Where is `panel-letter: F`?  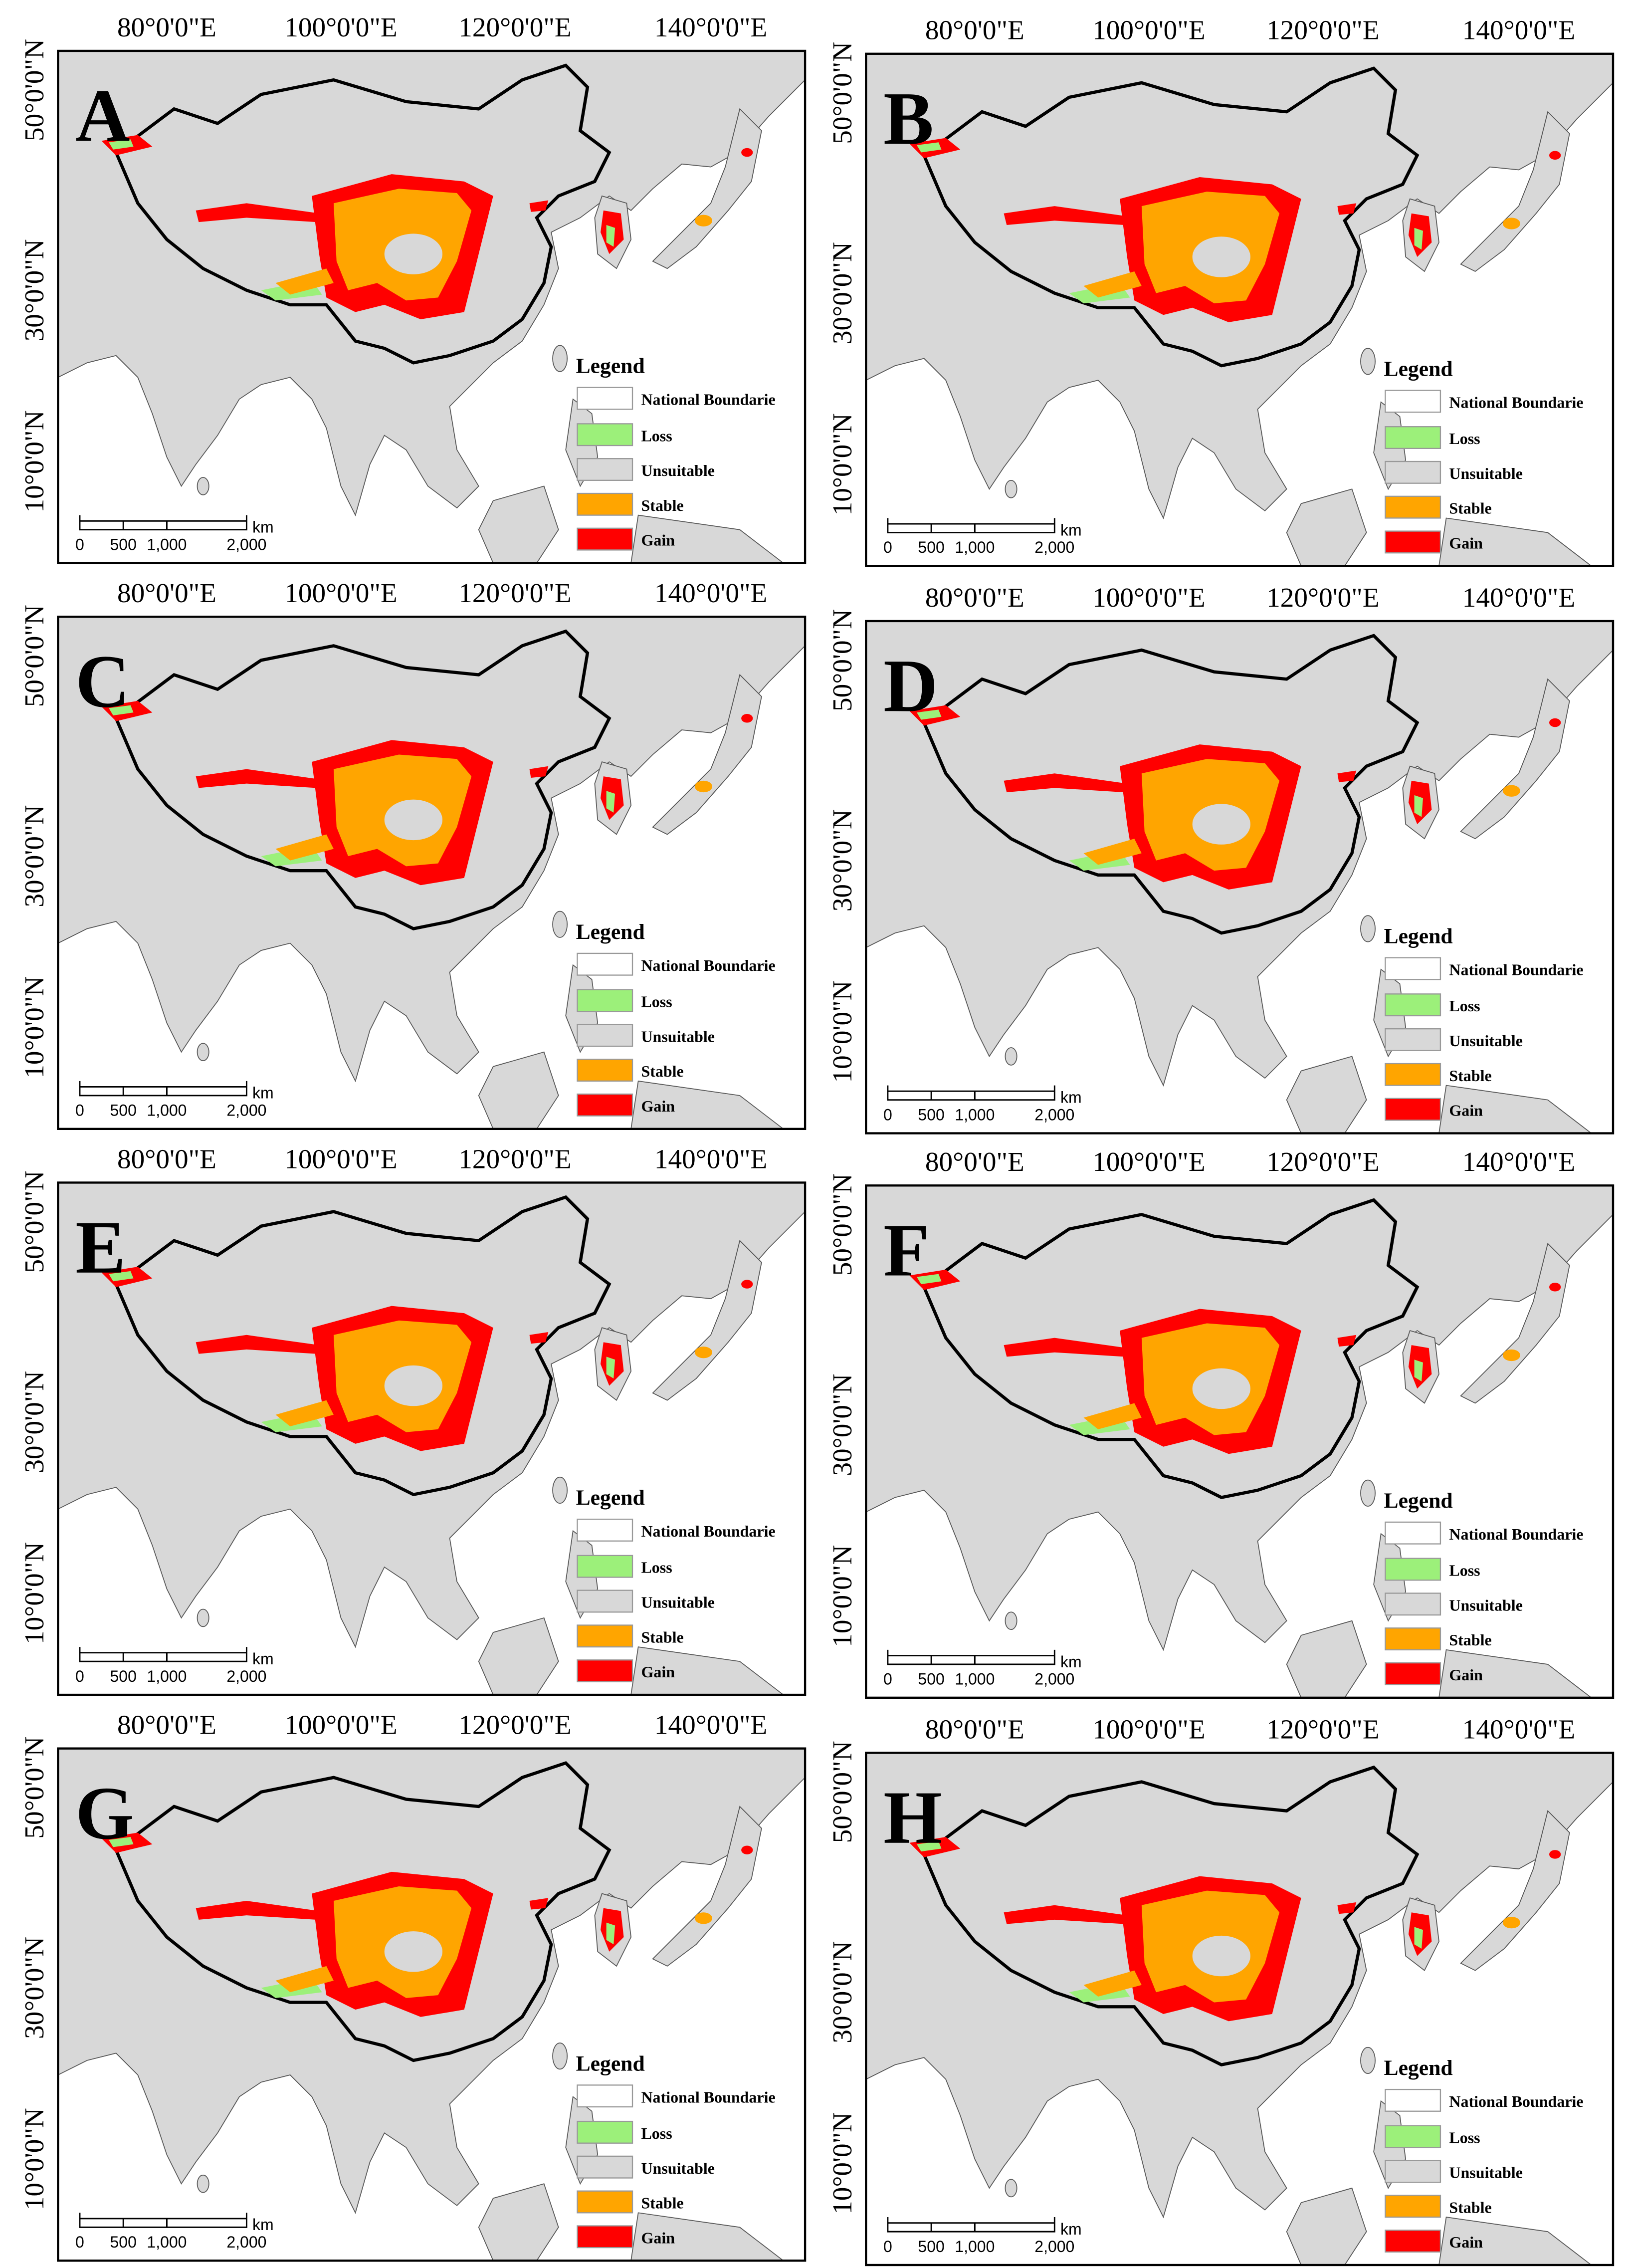
panel-letter: F is located at coordinates (906, 1250).